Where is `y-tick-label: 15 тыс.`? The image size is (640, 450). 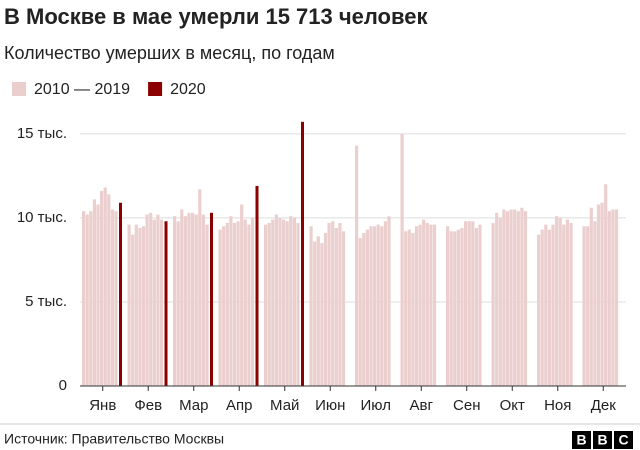 y-tick-label: 15 тыс. is located at coordinates (42, 133).